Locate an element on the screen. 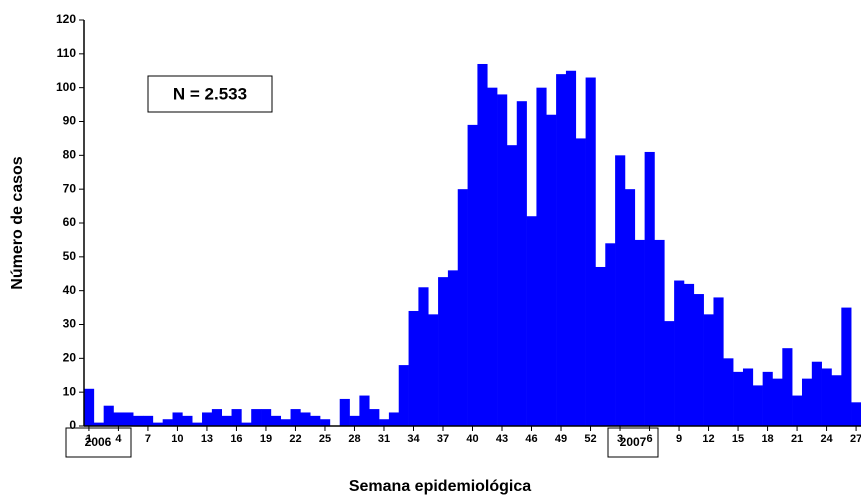  x-tick-label: 40 is located at coordinates (472, 439).